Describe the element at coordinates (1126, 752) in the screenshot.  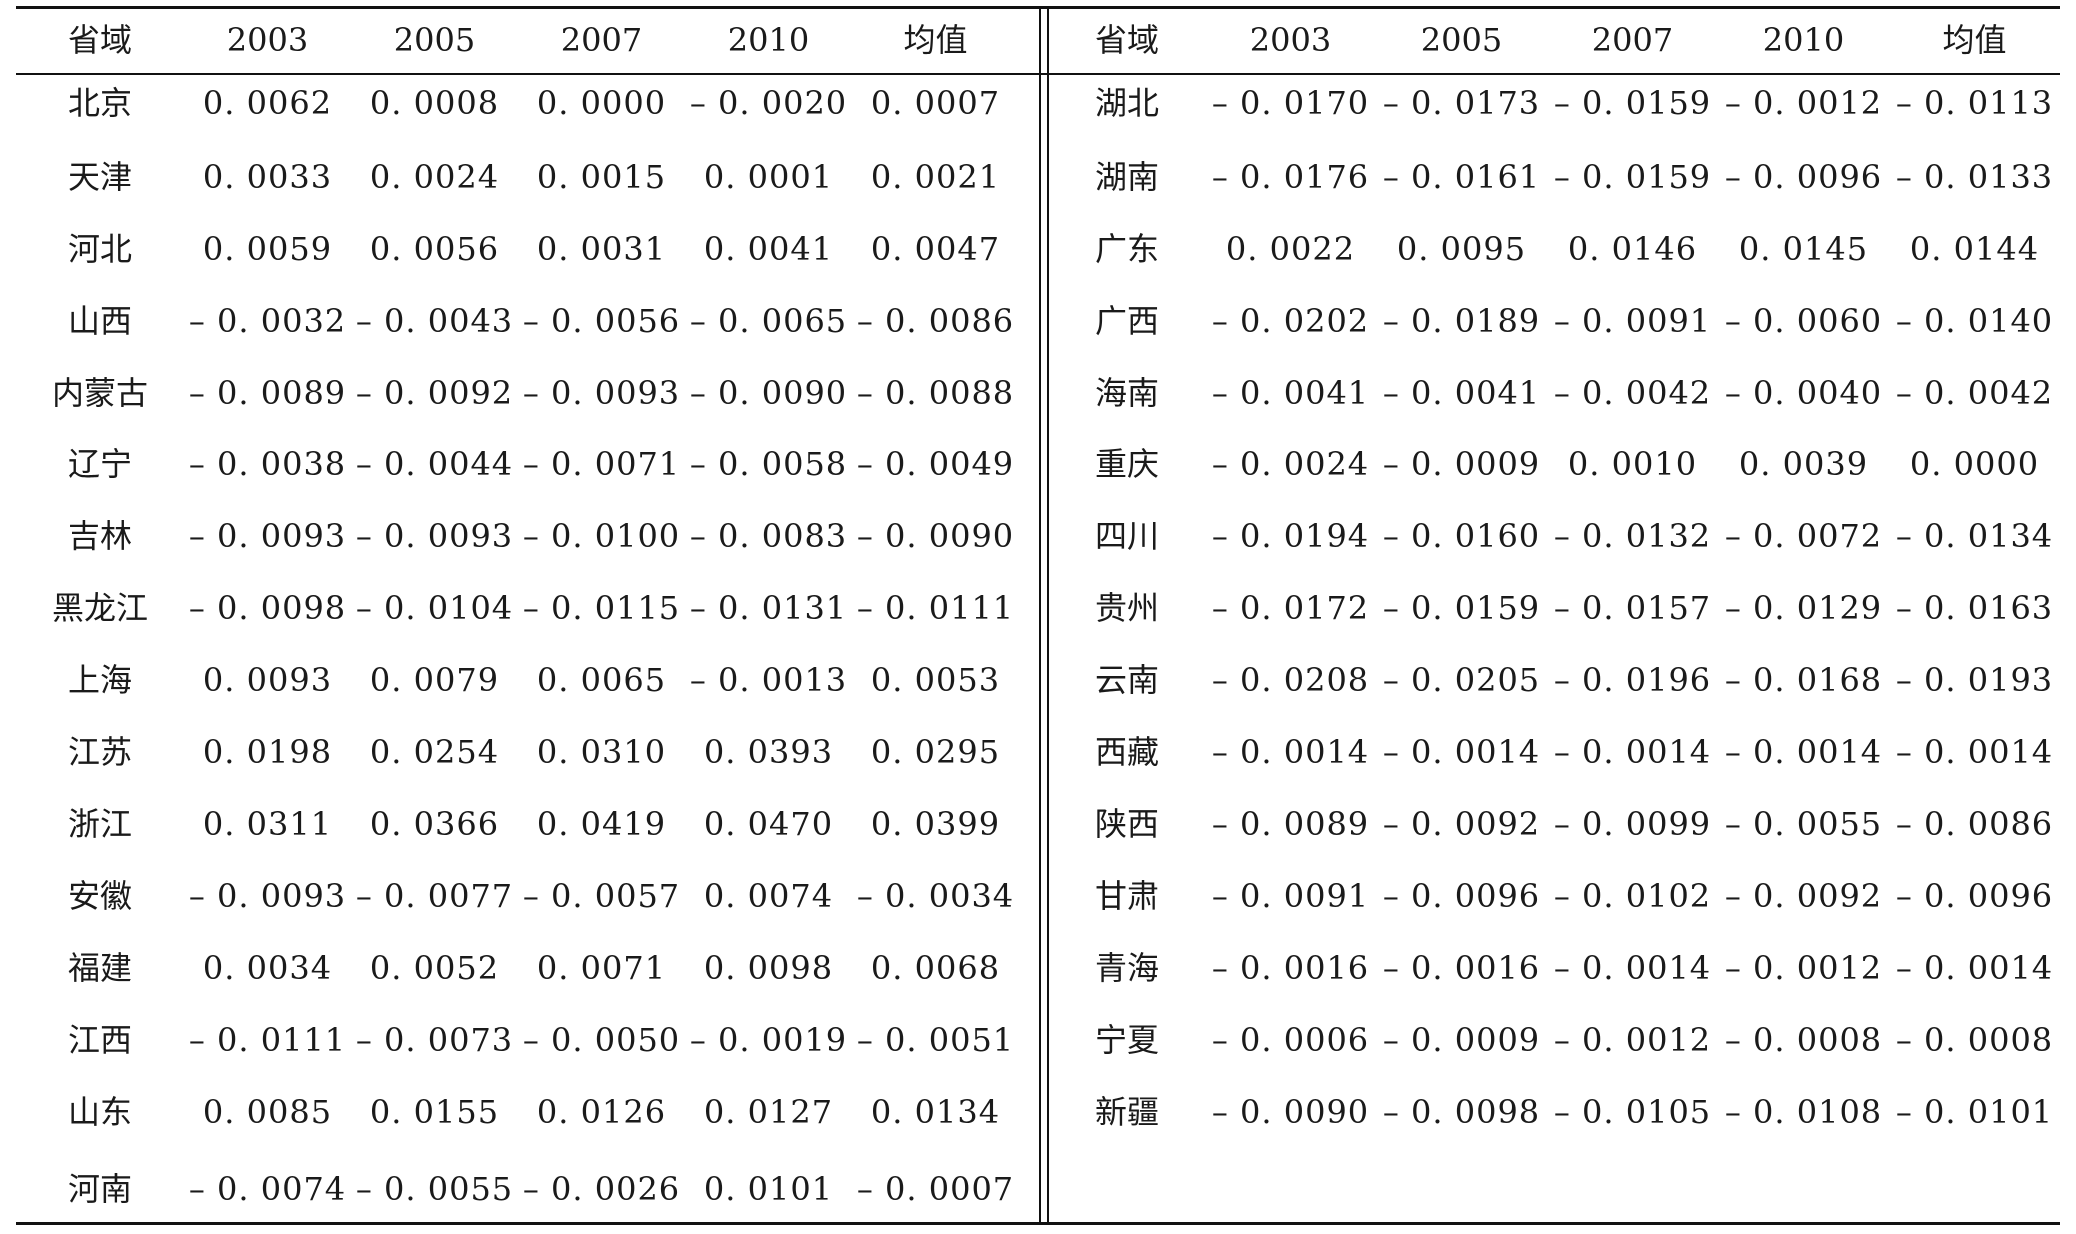
I see `province-cell: 西藏` at that location.